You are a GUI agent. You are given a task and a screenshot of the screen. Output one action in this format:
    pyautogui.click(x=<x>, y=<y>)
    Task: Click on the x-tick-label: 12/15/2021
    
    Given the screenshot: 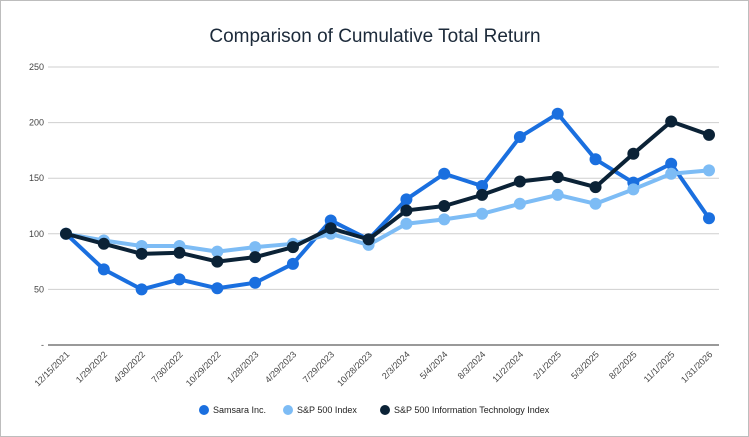 What is the action you would take?
    pyautogui.click(x=51, y=368)
    